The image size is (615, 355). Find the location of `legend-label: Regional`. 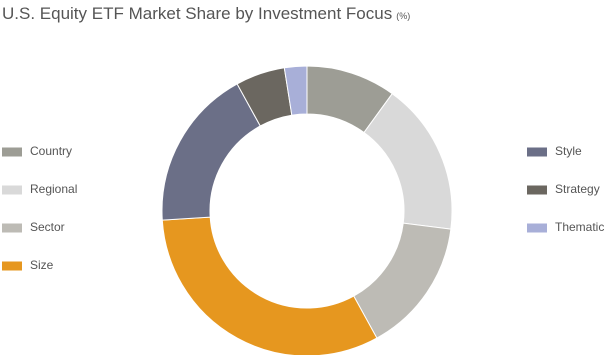

legend-label: Regional is located at coordinates (53, 189).